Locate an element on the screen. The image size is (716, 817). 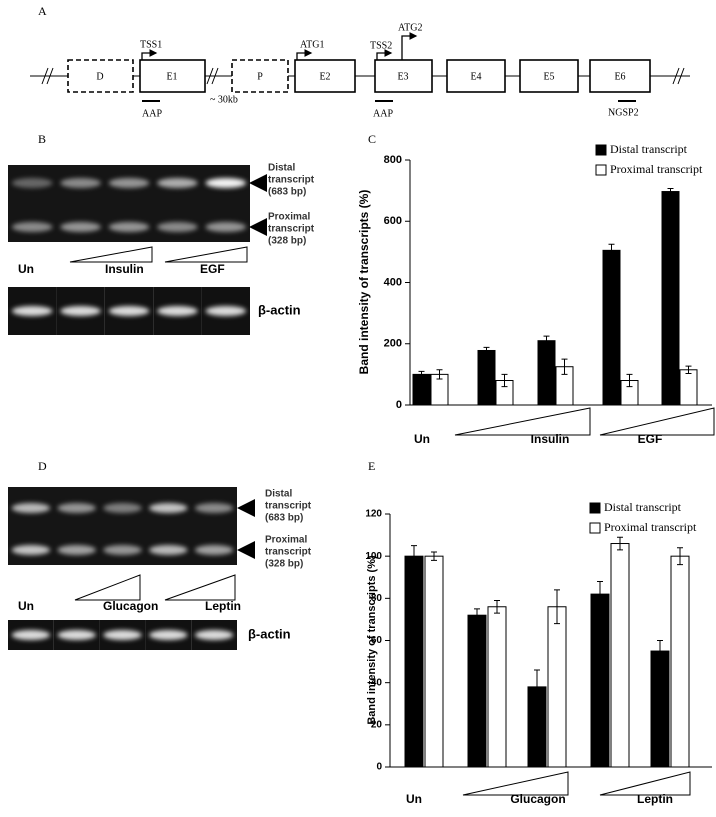
primer-label: NGSP2 is located at coordinates (623, 112).